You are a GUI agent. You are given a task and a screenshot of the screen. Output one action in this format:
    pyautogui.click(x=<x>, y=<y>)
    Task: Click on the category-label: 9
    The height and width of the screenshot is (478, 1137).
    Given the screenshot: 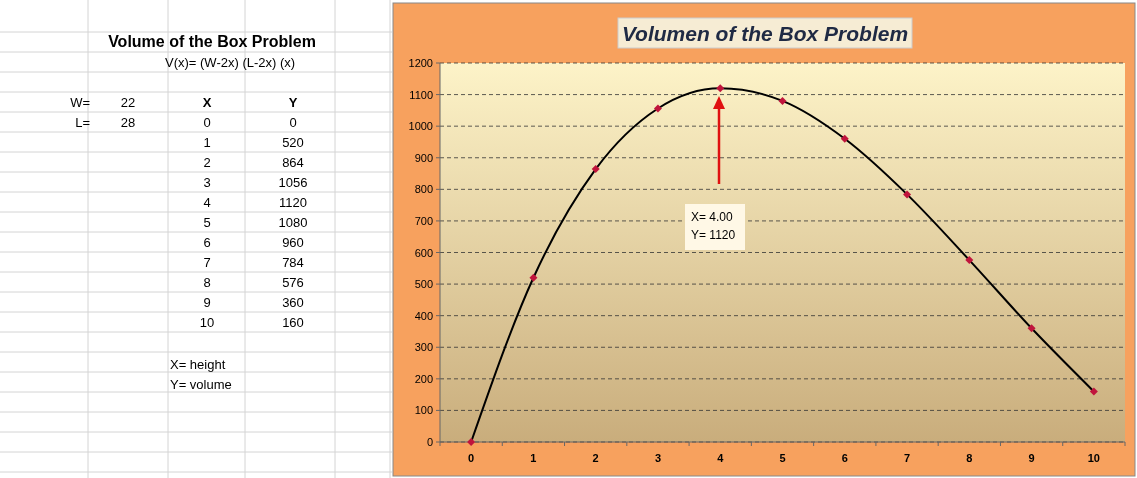 What is the action you would take?
    pyautogui.click(x=207, y=302)
    